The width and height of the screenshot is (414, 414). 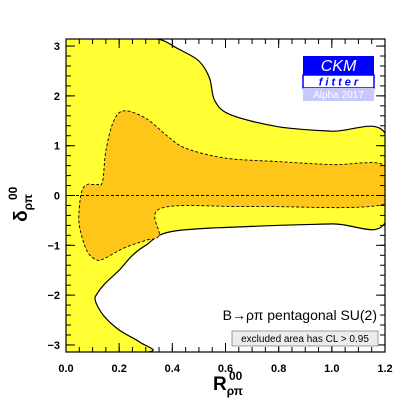 I want to click on logo-year-box, so click(x=338, y=94).